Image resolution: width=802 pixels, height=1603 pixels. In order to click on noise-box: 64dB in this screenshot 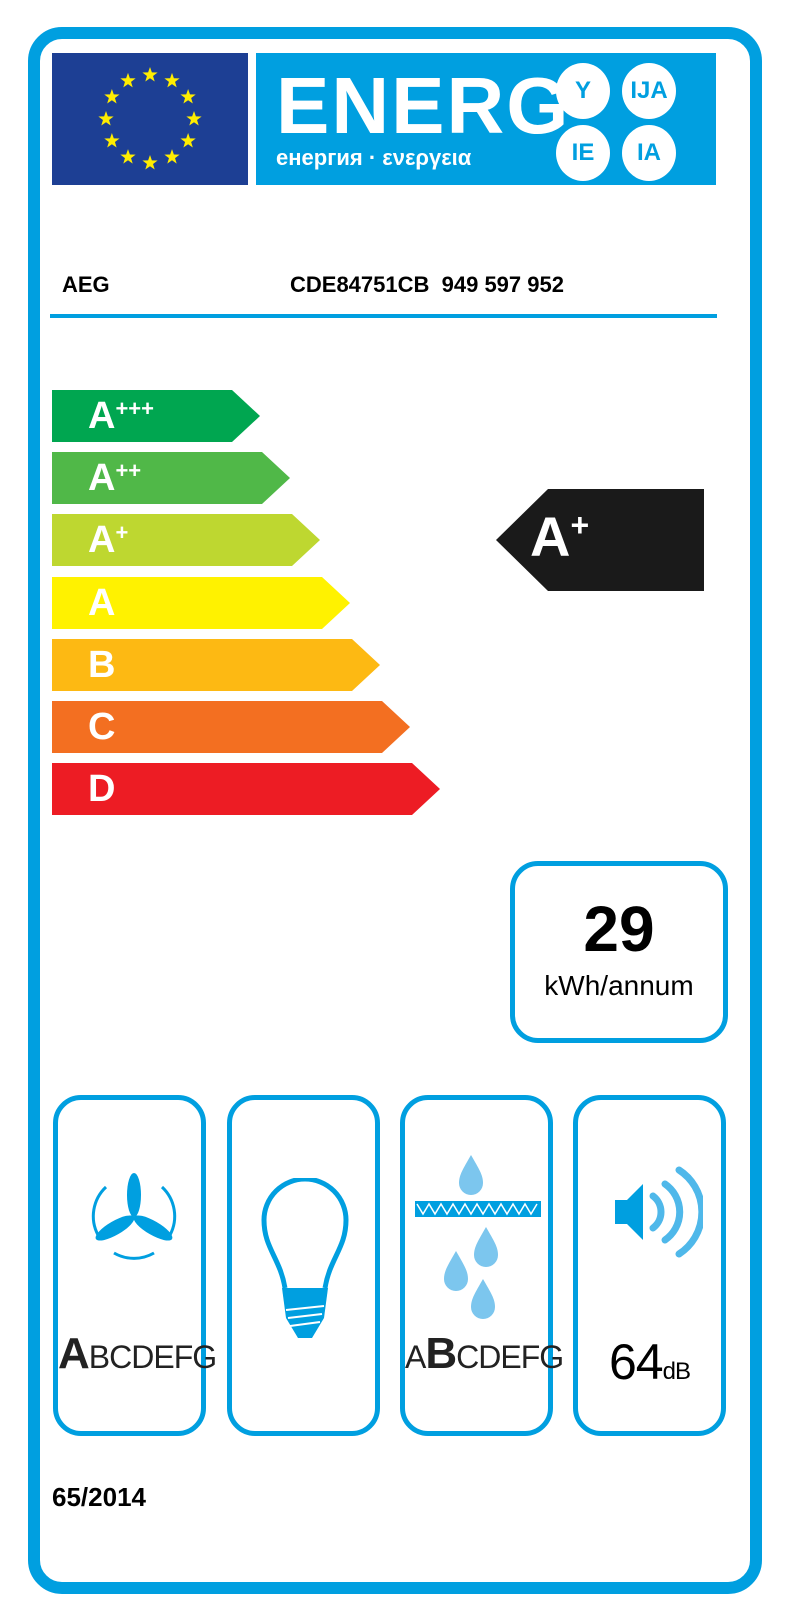, I will do `click(649, 1265)`.